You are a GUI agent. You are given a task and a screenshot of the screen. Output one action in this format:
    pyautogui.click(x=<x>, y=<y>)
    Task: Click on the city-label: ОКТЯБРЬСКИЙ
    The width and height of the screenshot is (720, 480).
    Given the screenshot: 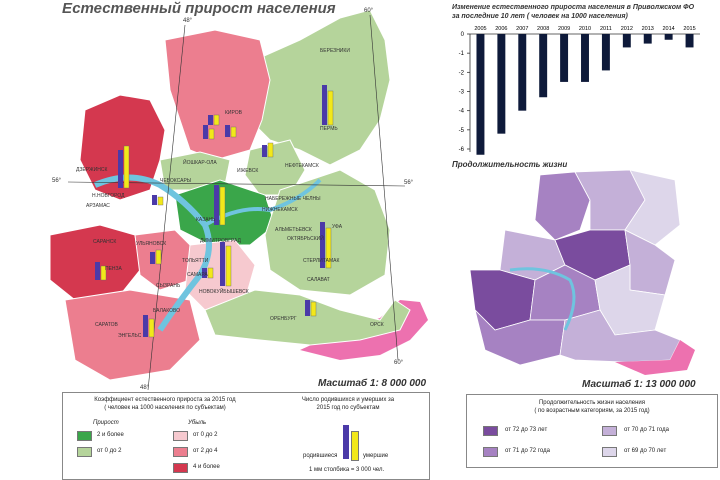 What is the action you would take?
    pyautogui.click(x=305, y=239)
    